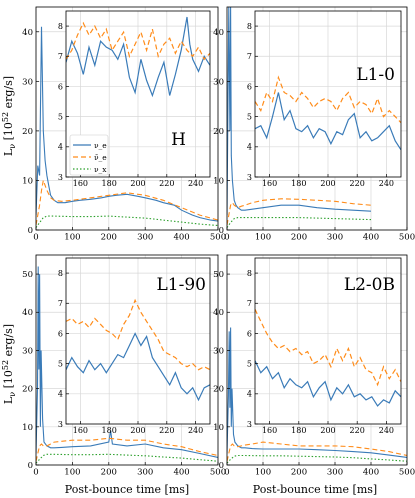 The image size is (415, 498). I want to click on panel-3-xtick-label: 400, so click(181, 473).